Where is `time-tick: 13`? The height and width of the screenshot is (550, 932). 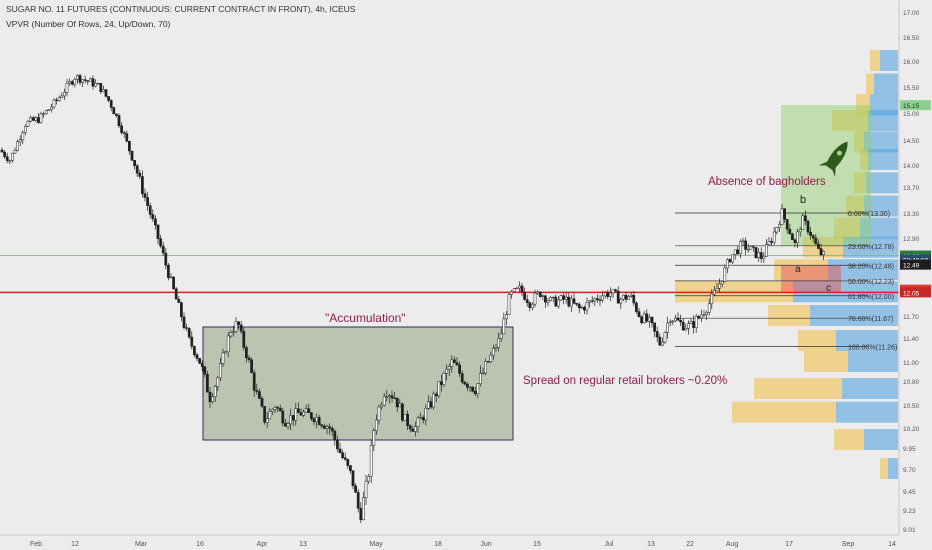
time-tick: 13 is located at coordinates (651, 544).